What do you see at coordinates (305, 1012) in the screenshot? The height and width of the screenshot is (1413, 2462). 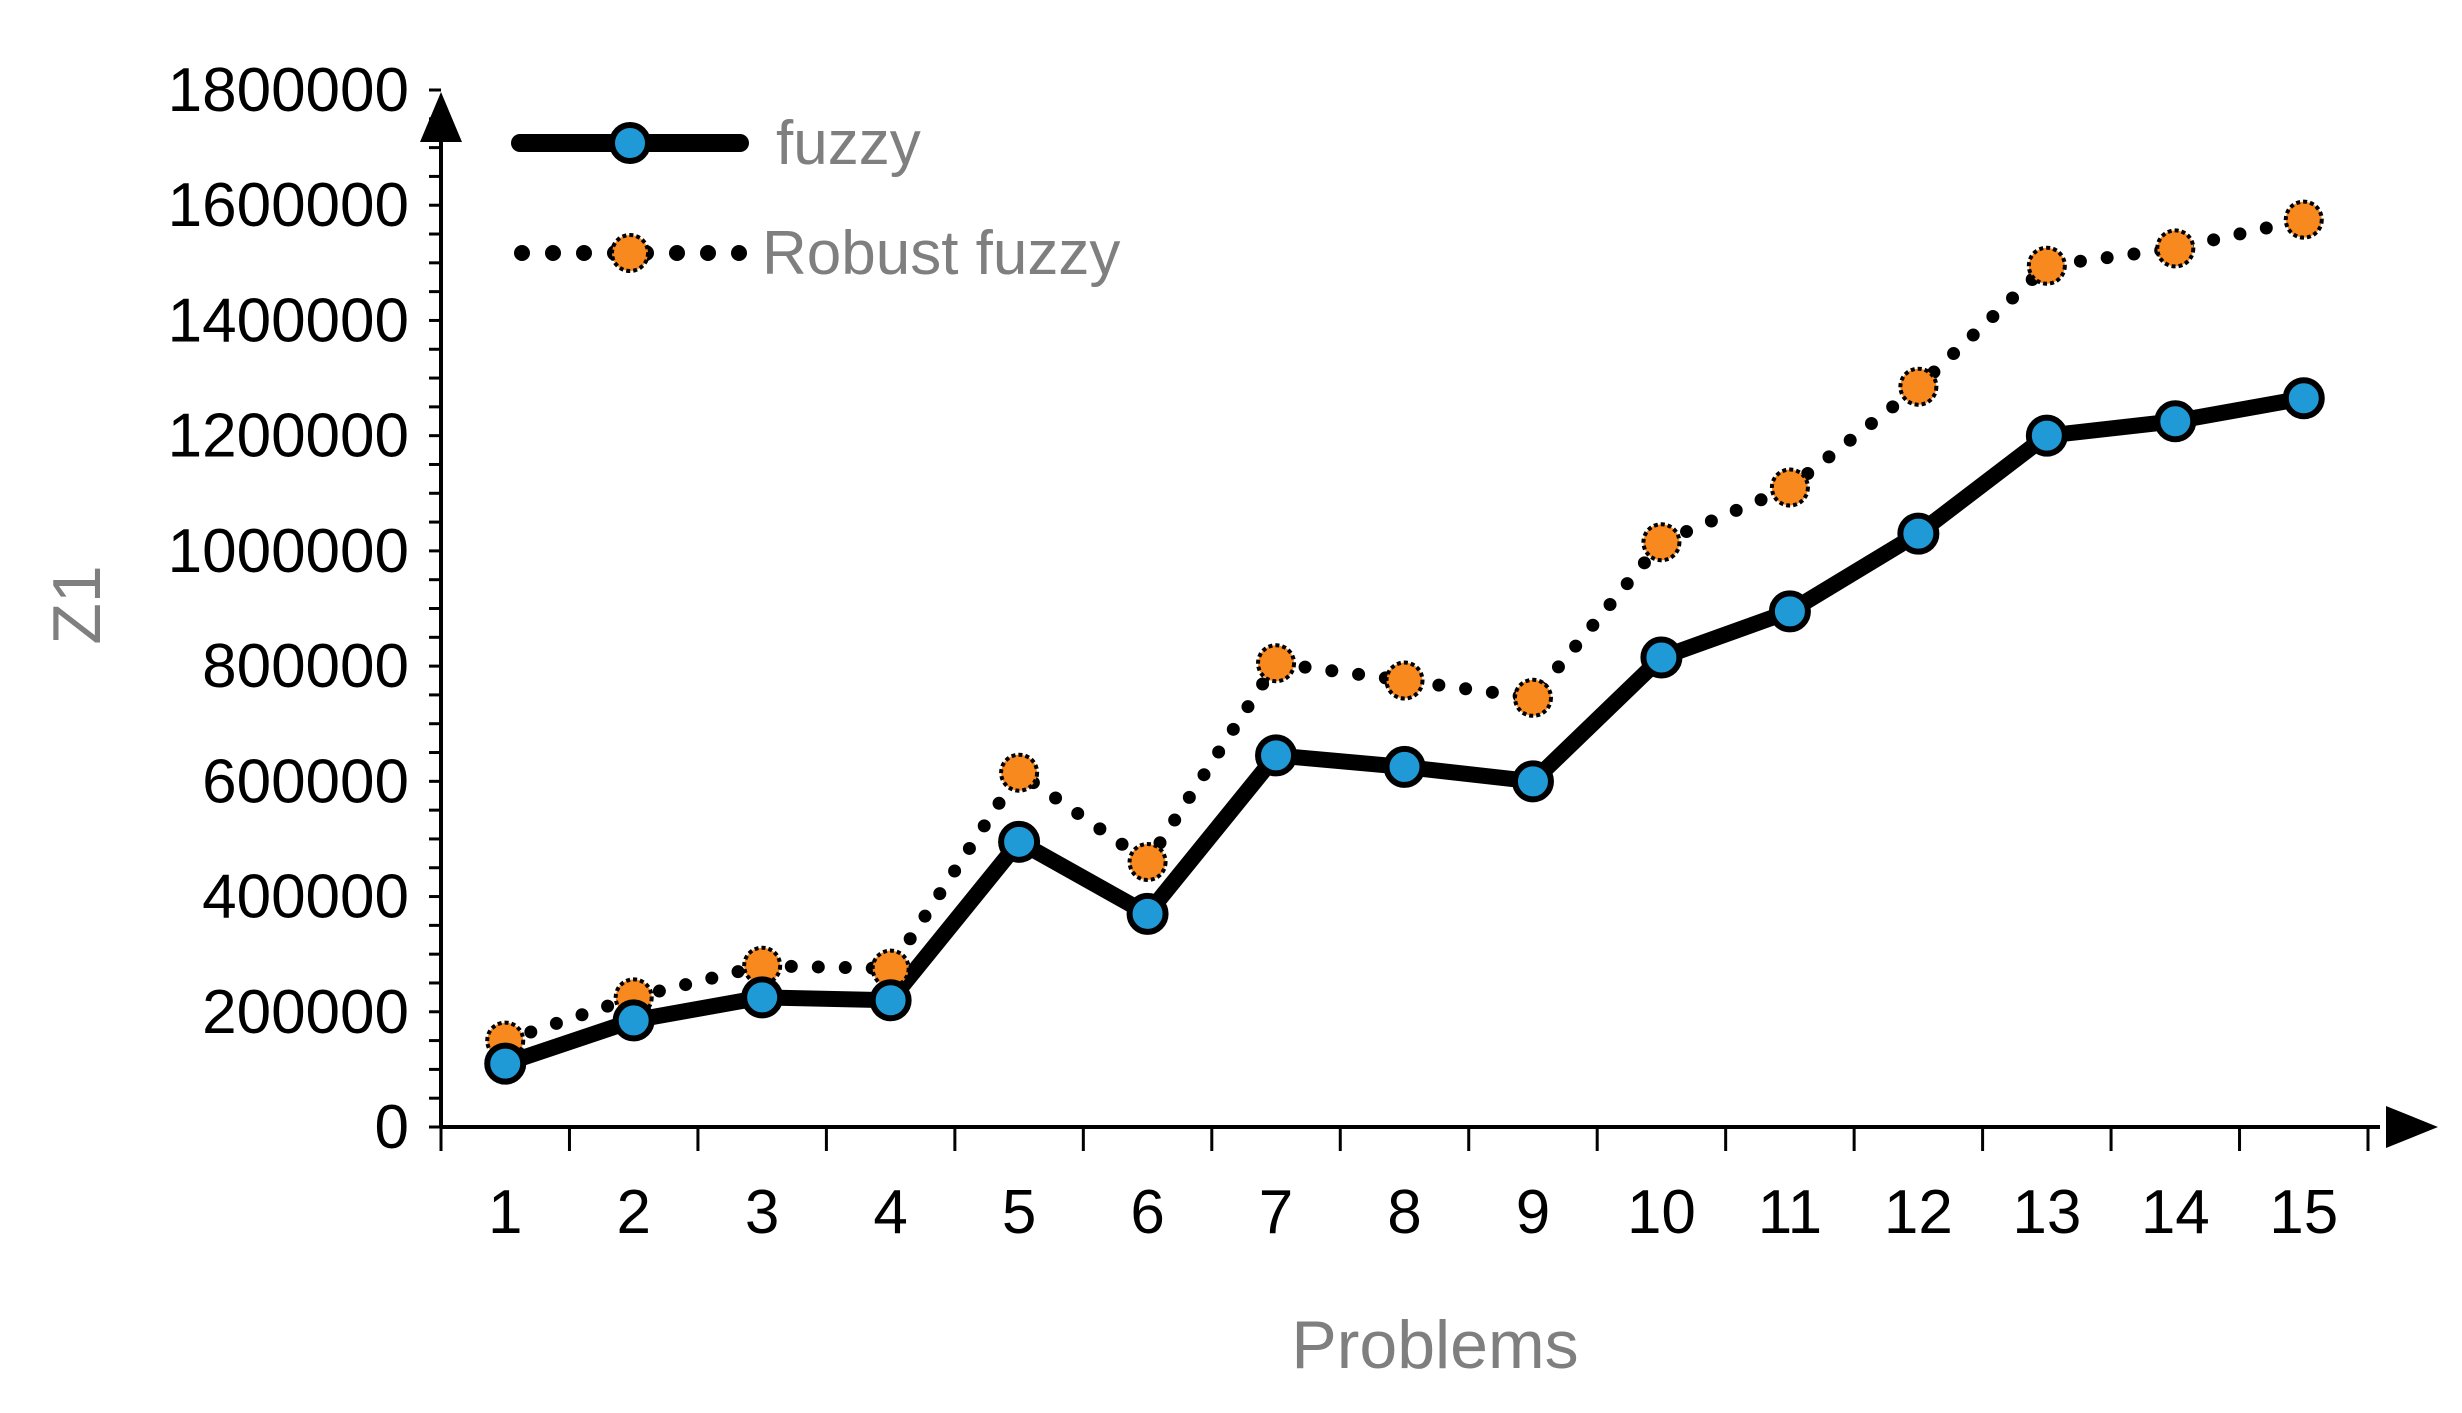 I see `y-tick-label: 200000` at bounding box center [305, 1012].